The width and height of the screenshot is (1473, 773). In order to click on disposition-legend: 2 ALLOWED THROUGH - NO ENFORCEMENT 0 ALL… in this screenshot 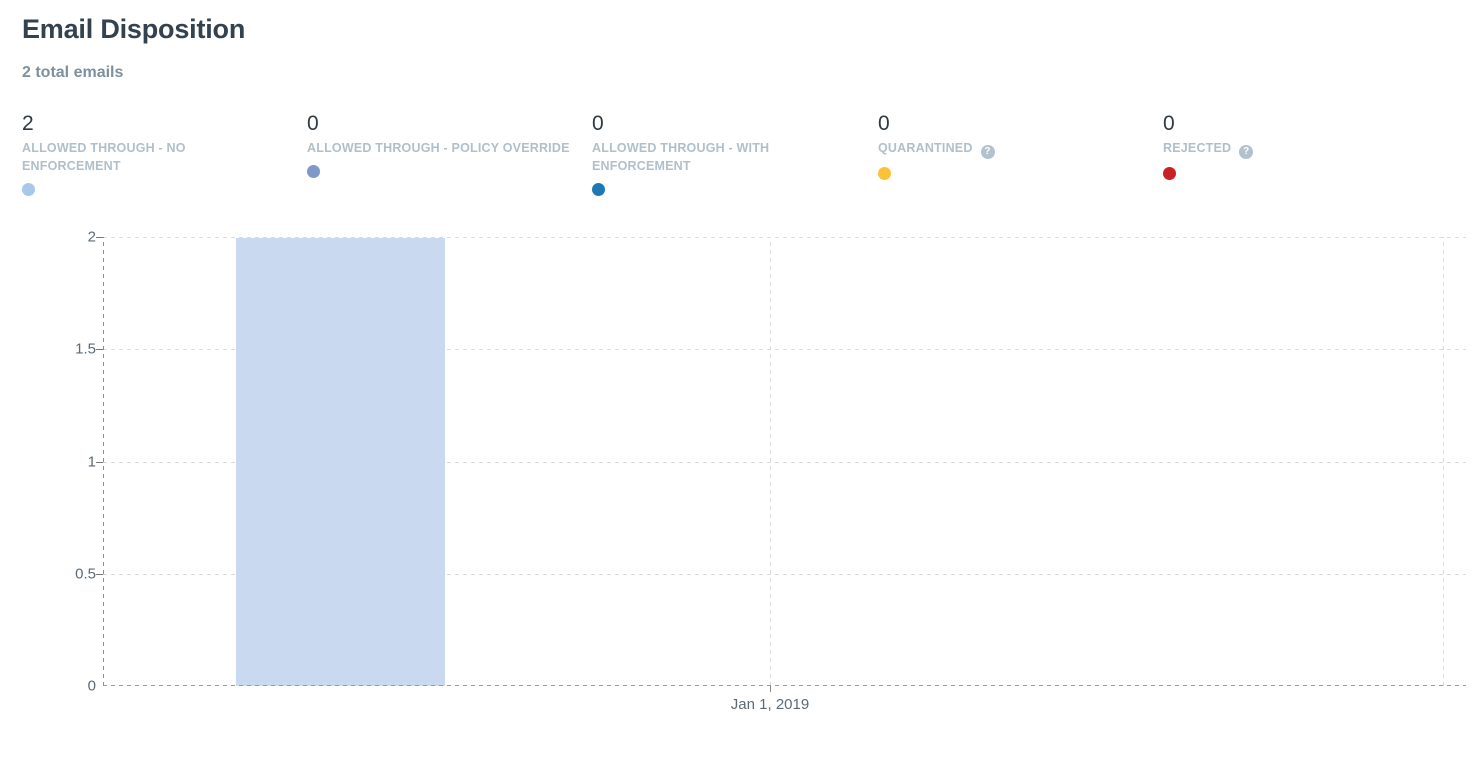, I will do `click(742, 161)`.